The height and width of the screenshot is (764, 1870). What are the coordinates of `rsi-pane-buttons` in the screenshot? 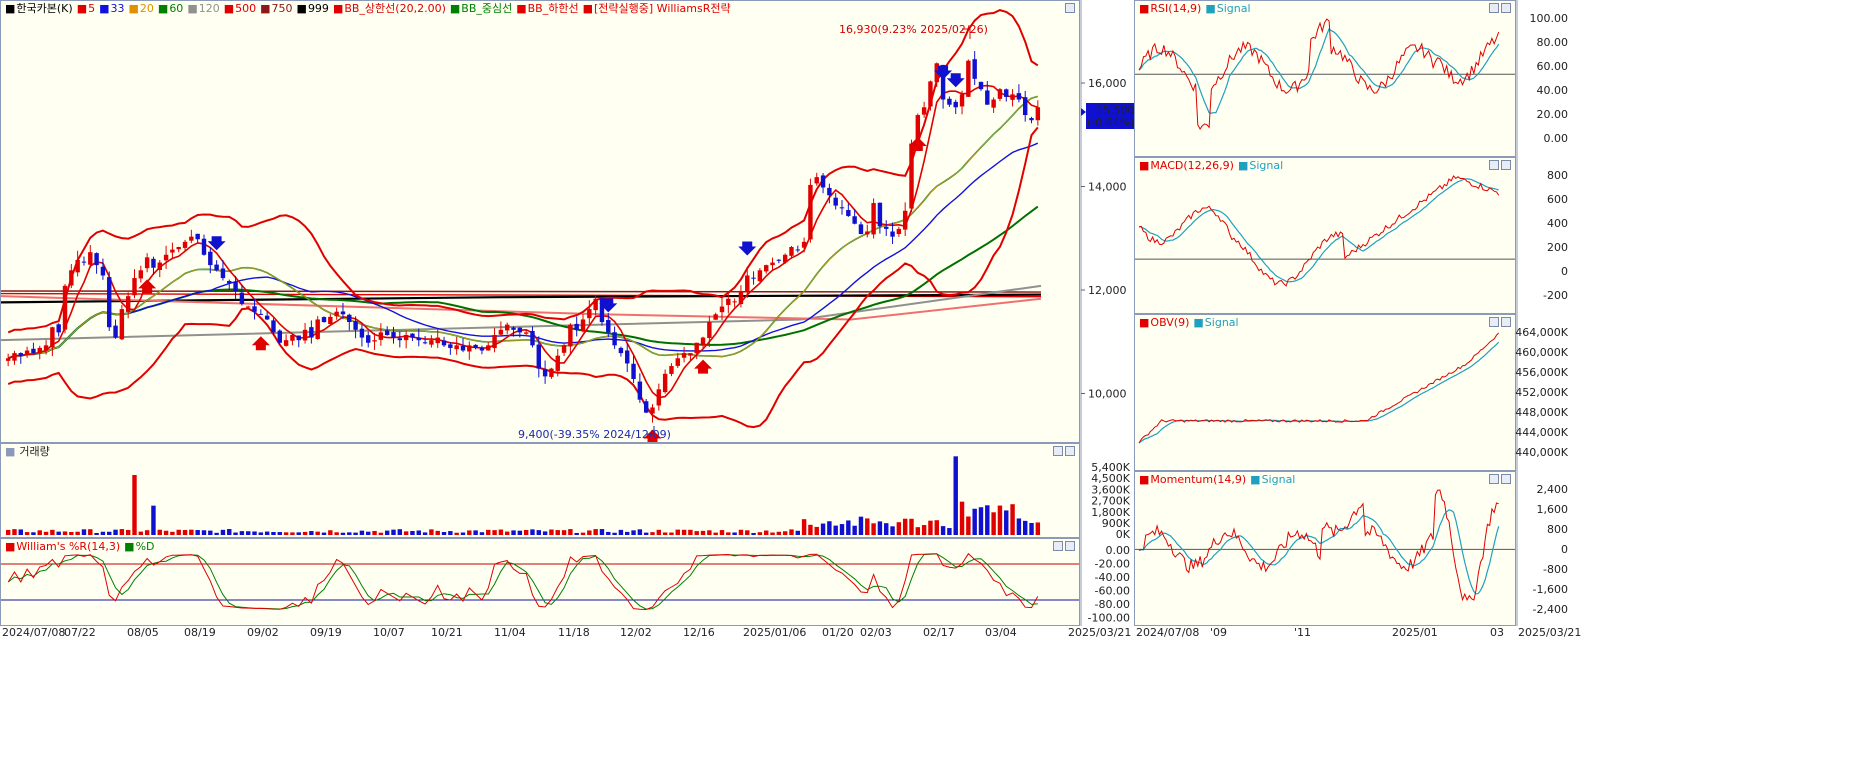 It's located at (1500, 8).